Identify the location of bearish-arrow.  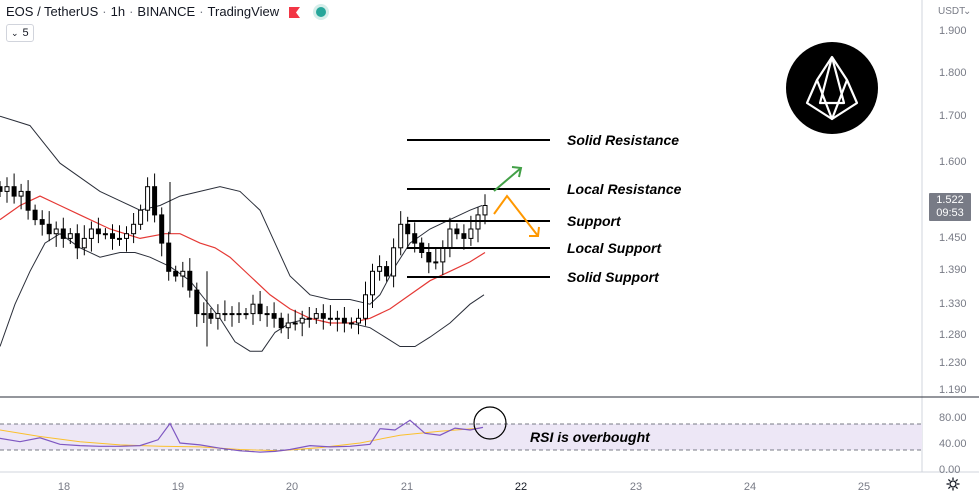
(516, 215).